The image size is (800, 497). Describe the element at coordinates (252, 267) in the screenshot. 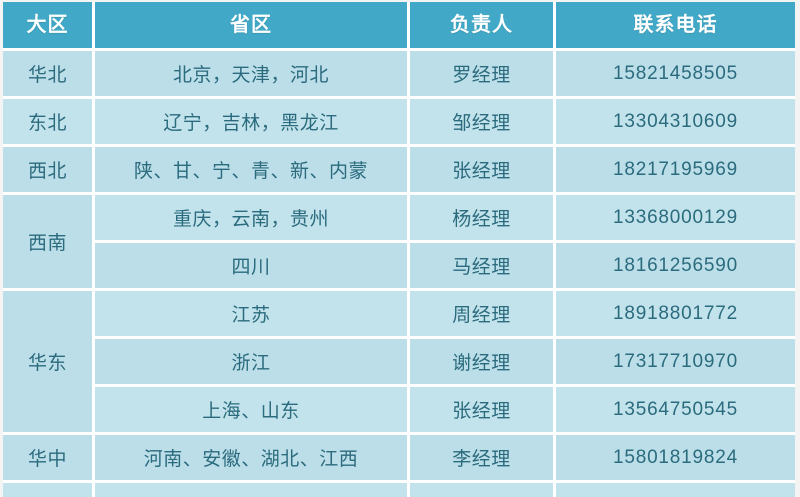

I see `cell-province: 四川` at that location.